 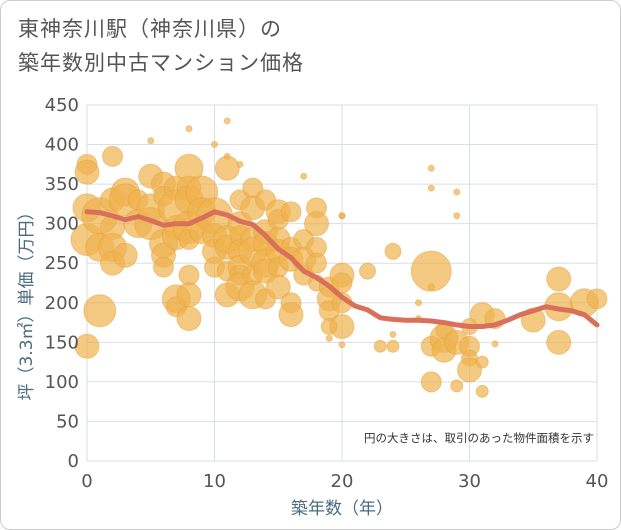 What do you see at coordinates (597, 481) in the screenshot?
I see `x-tick-label: 40` at bounding box center [597, 481].